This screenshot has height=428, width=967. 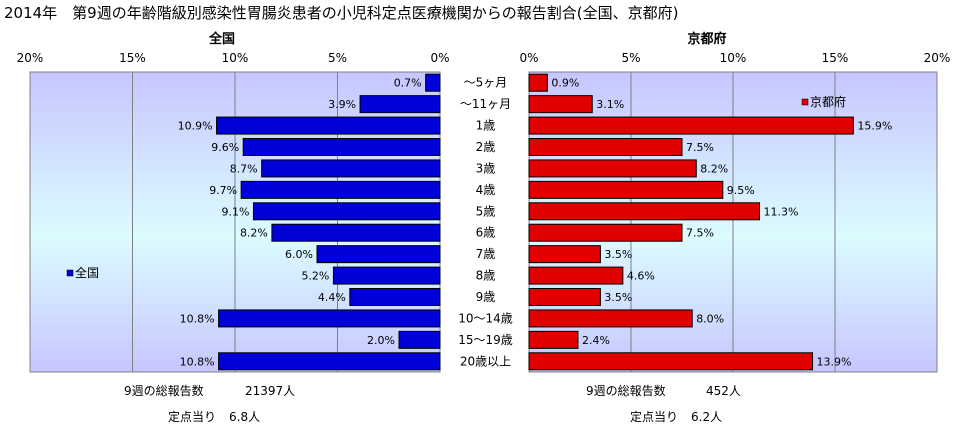 I want to click on kyoto-legend-swatch, so click(x=805, y=102).